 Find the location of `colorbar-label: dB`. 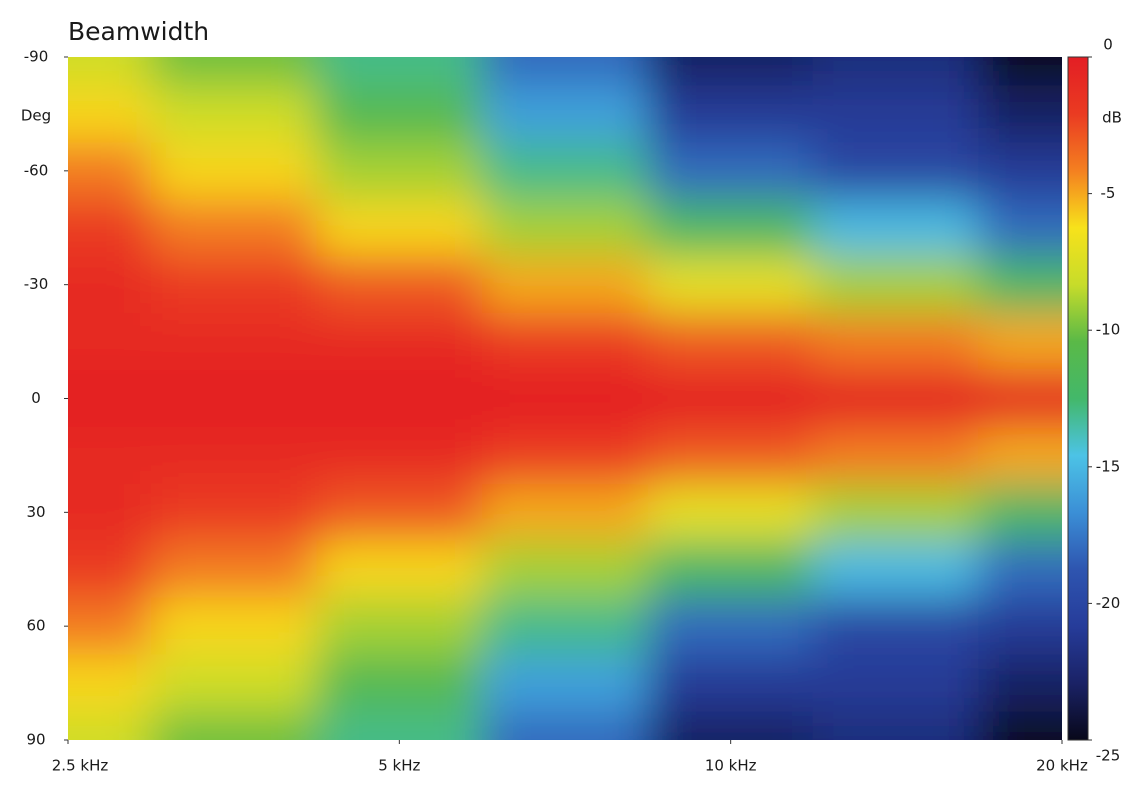

colorbar-label: dB is located at coordinates (1112, 118).